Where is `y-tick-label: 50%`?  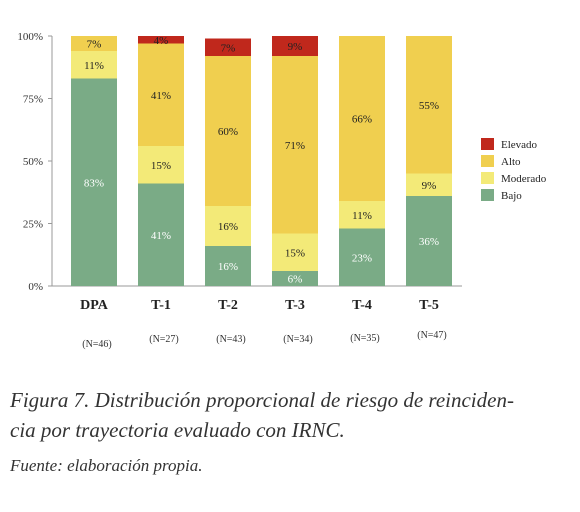 y-tick-label: 50% is located at coordinates (33, 162).